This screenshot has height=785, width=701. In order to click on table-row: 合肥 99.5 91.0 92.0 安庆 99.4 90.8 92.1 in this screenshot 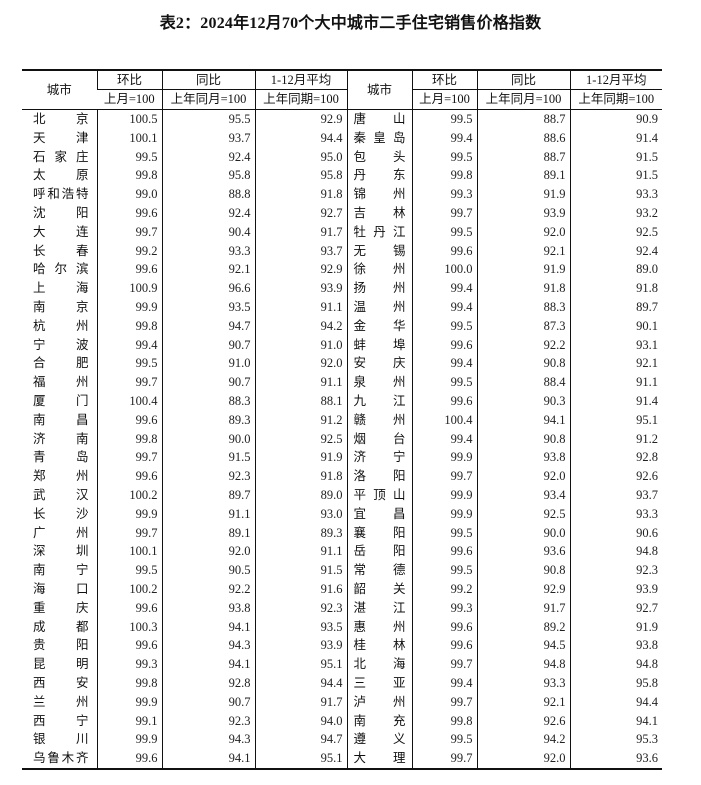, I will do `click(342, 364)`.